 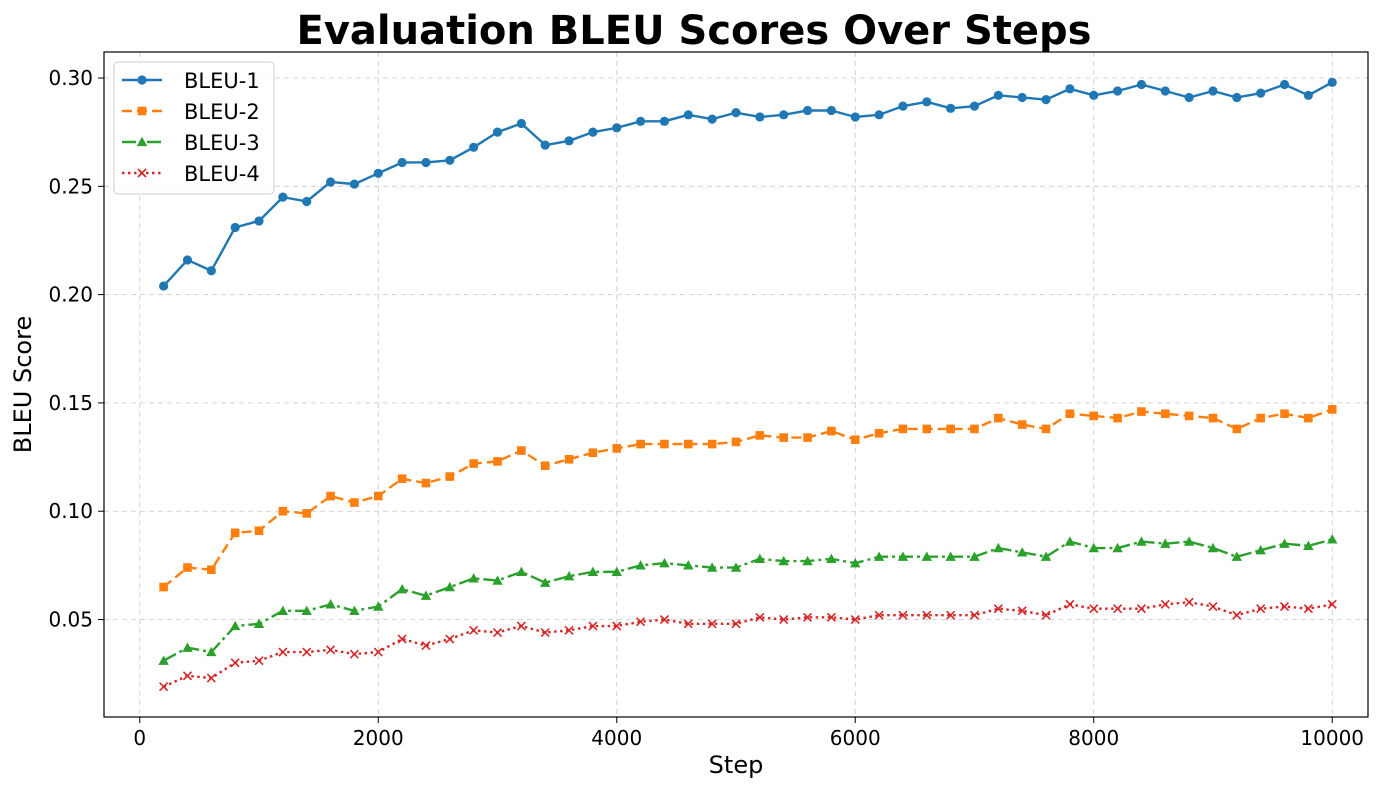 I want to click on legend-item: BLEU-1, so click(x=191, y=81).